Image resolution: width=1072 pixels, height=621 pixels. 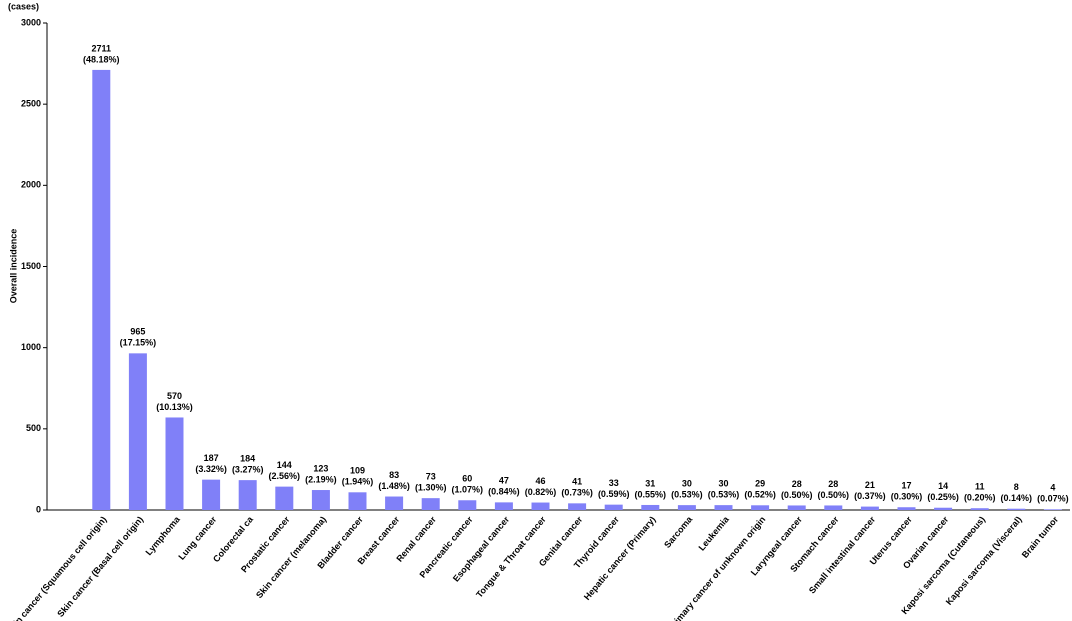 I want to click on value-label: 109, so click(x=357, y=471).